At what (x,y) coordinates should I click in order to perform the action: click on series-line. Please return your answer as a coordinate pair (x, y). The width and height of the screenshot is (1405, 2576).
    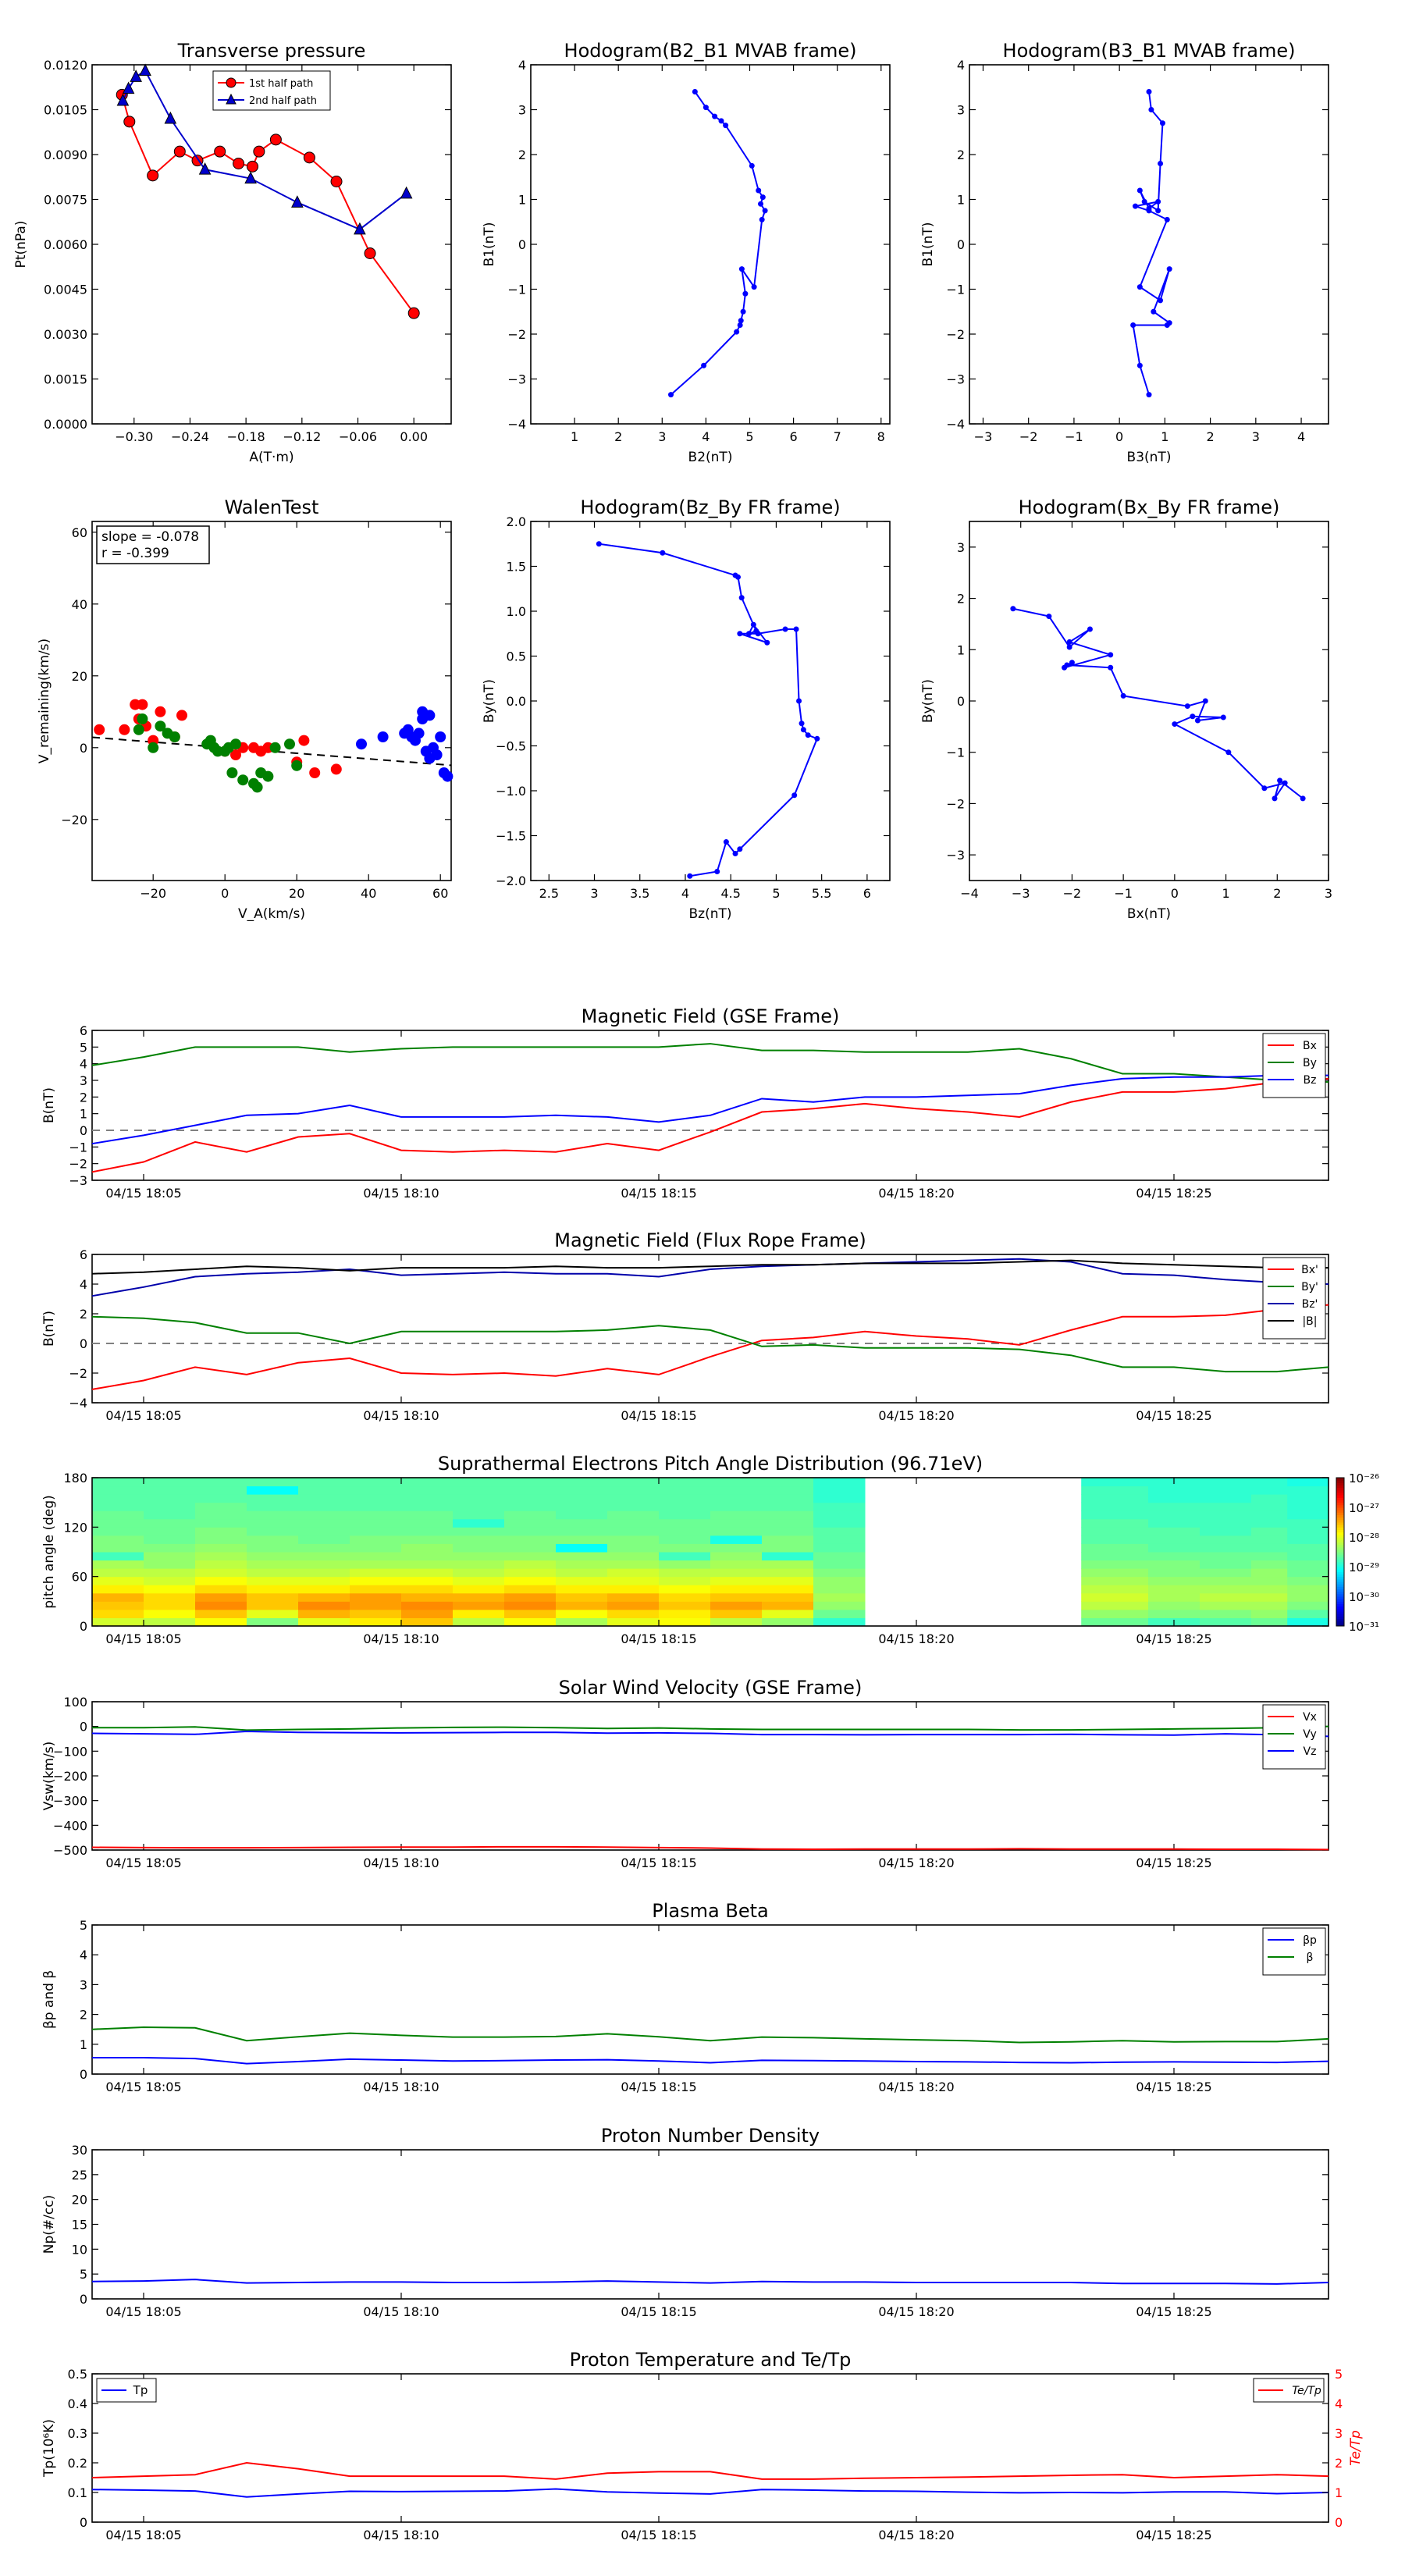
    Looking at the image, I should click on (710, 1125).